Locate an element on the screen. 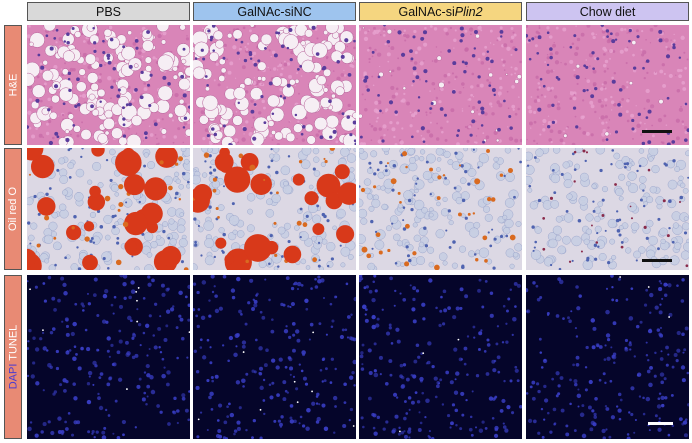 The image size is (692, 443). row-label-oil-red-o: Oil red O is located at coordinates (13, 209).